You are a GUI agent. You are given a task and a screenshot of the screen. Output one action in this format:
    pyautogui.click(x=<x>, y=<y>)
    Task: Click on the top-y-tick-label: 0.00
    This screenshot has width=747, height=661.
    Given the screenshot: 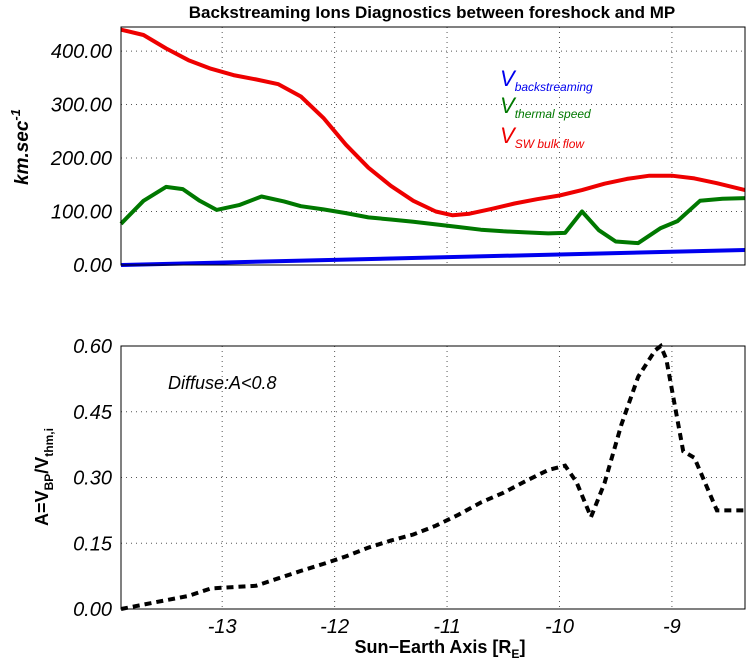 What is the action you would take?
    pyautogui.click(x=92, y=266)
    